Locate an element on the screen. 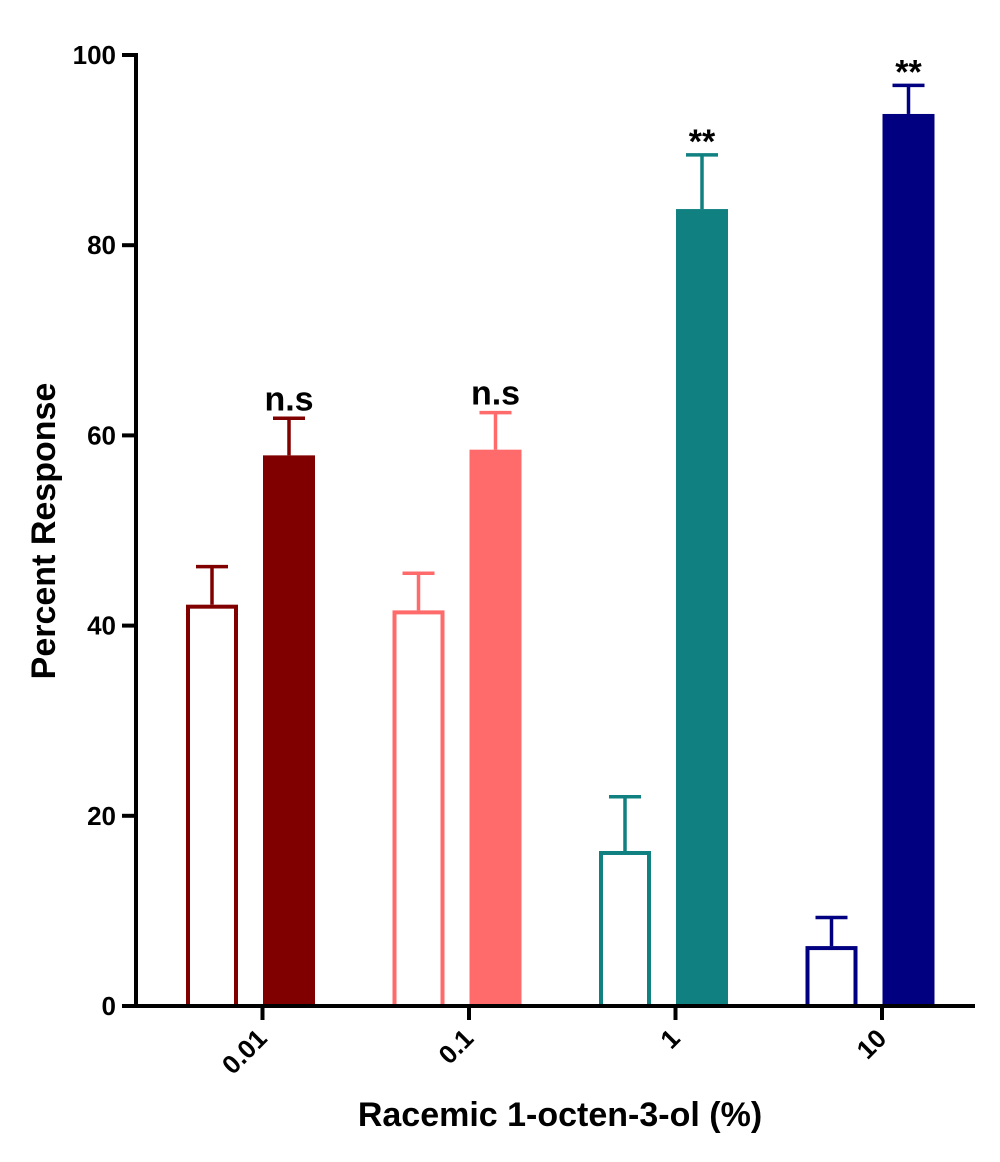 The width and height of the screenshot is (1000, 1162). bar-1-filled is located at coordinates (702, 607).